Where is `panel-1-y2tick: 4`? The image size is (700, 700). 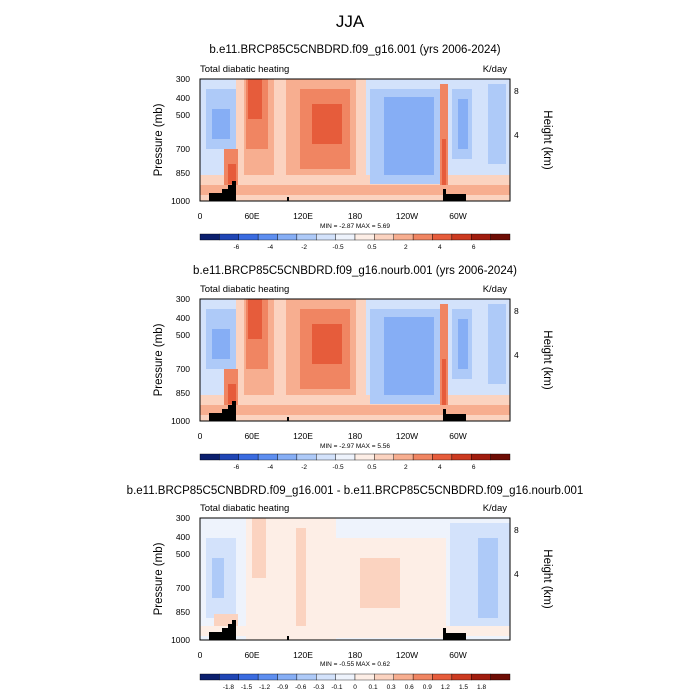
panel-1-y2tick: 4 is located at coordinates (516, 135).